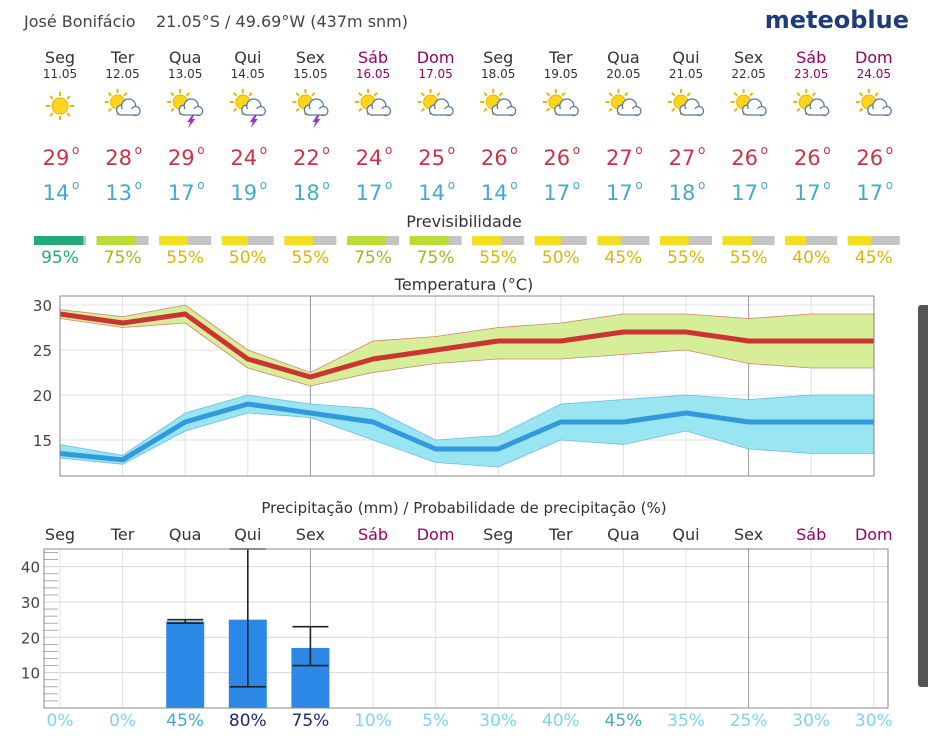 This screenshot has height=750, width=928. I want to click on location-name: José Bonifácio, so click(79, 21).